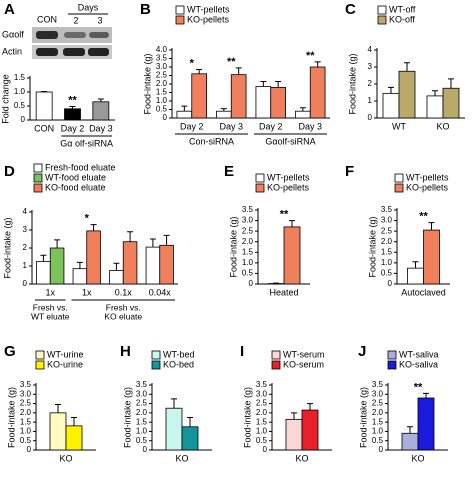  I want to click on y-tick-label: 3, so click(370, 66).